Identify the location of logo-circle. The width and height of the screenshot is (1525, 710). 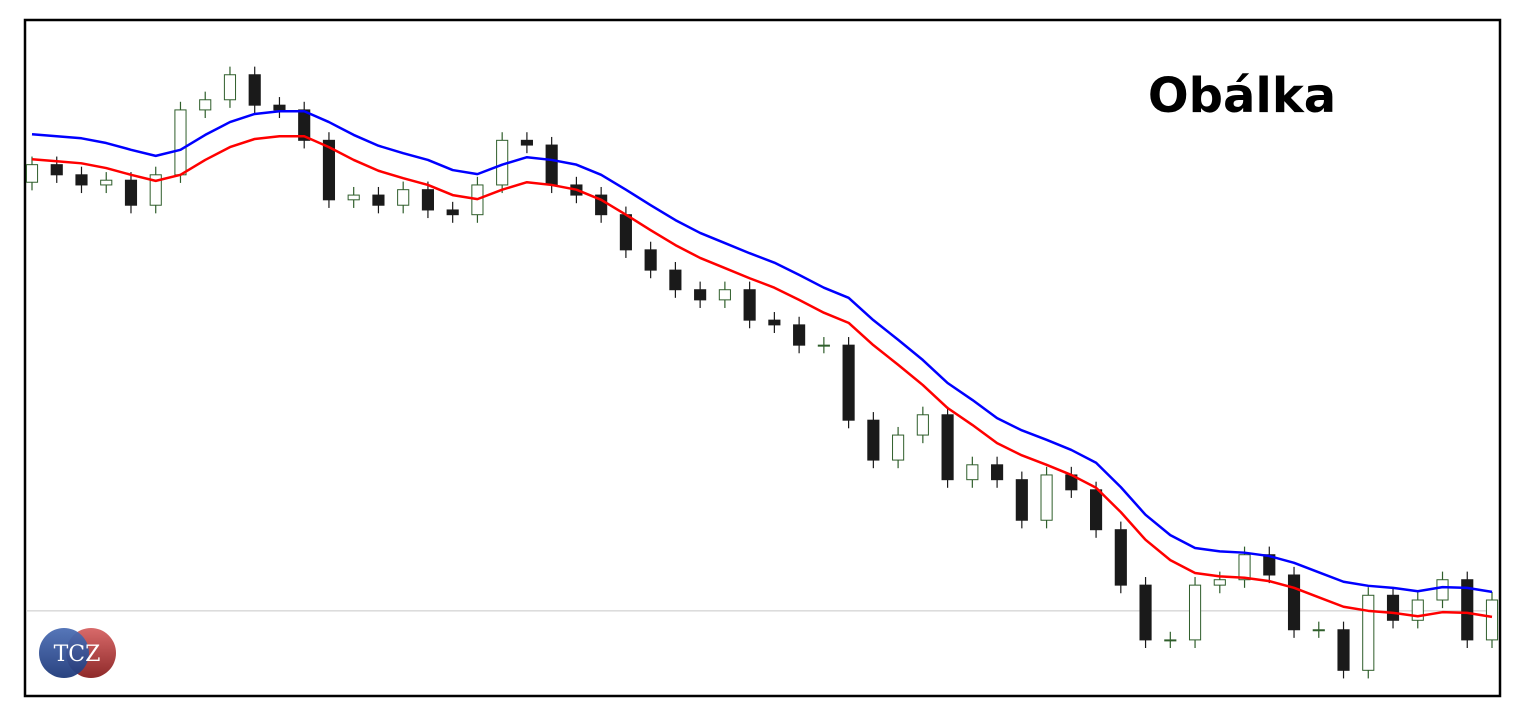
(64, 653).